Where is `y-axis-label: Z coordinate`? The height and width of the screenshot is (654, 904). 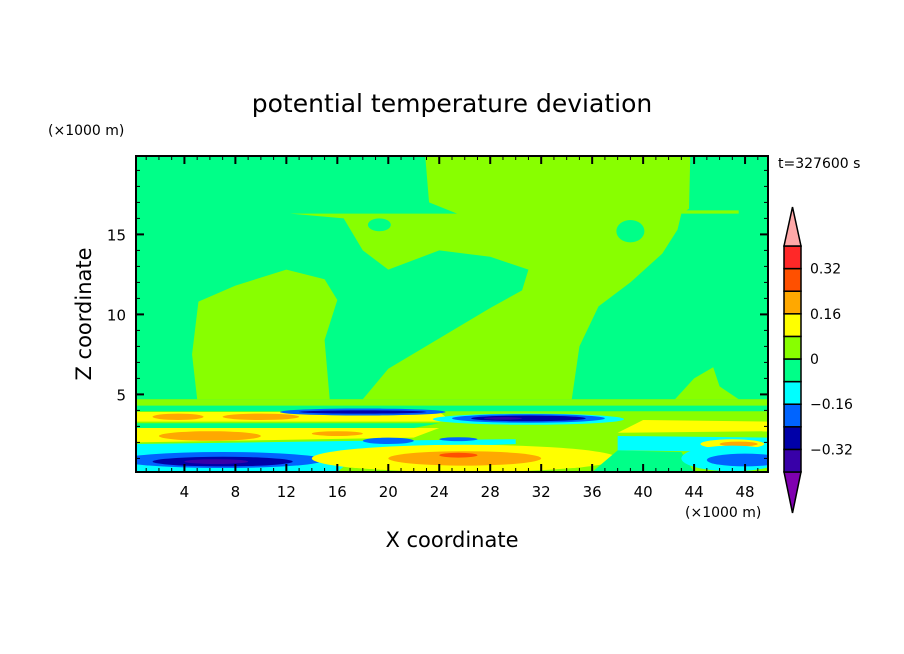 y-axis-label: Z coordinate is located at coordinates (84, 313).